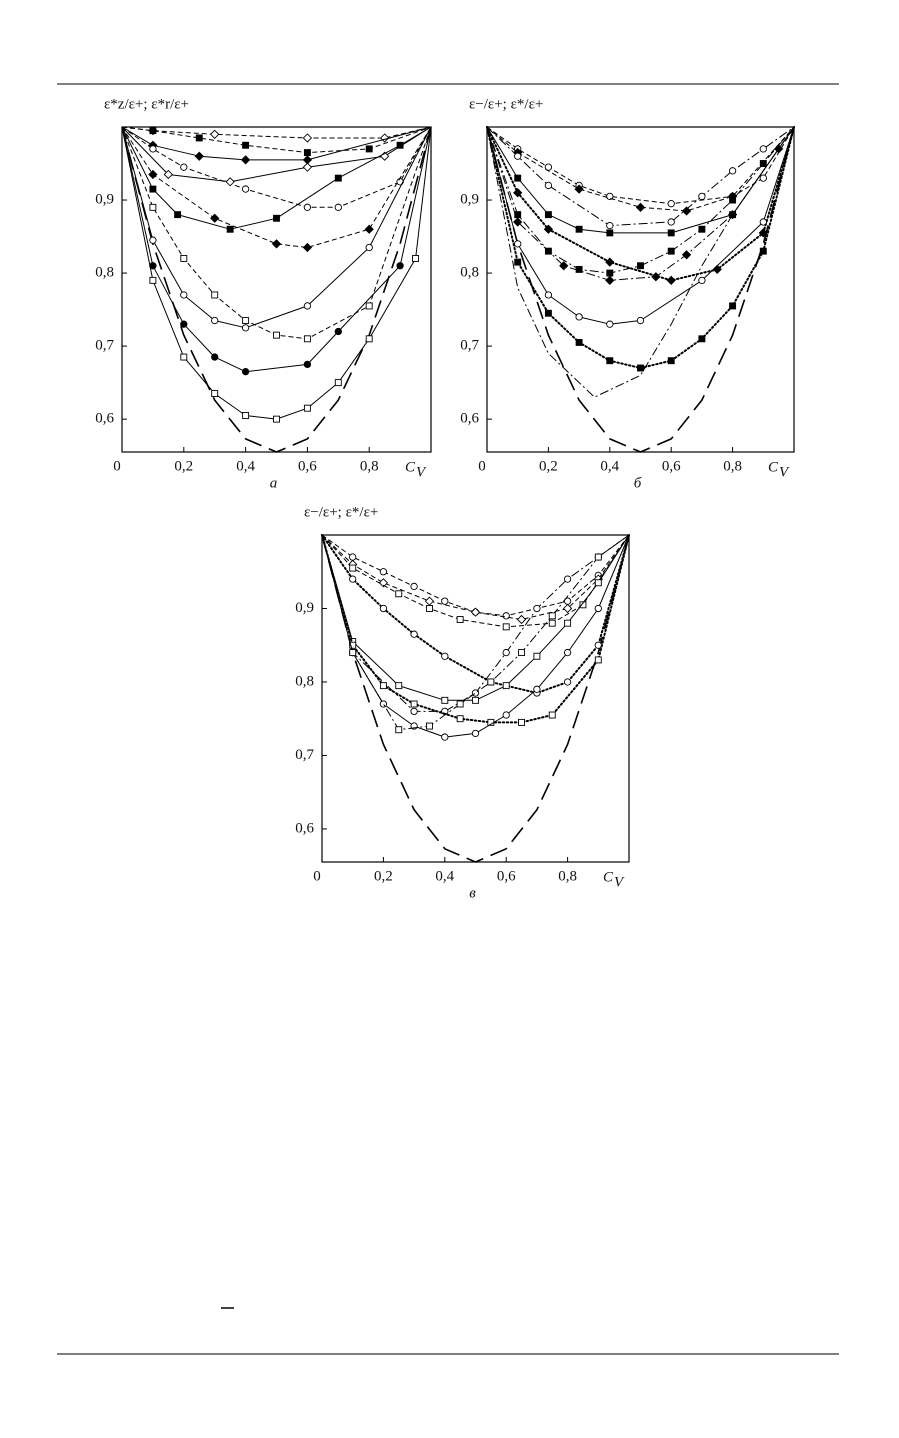 The width and height of the screenshot is (899, 1438). Describe the element at coordinates (548, 466) in the screenshot. I see `x-tick-label: 0,2` at that location.